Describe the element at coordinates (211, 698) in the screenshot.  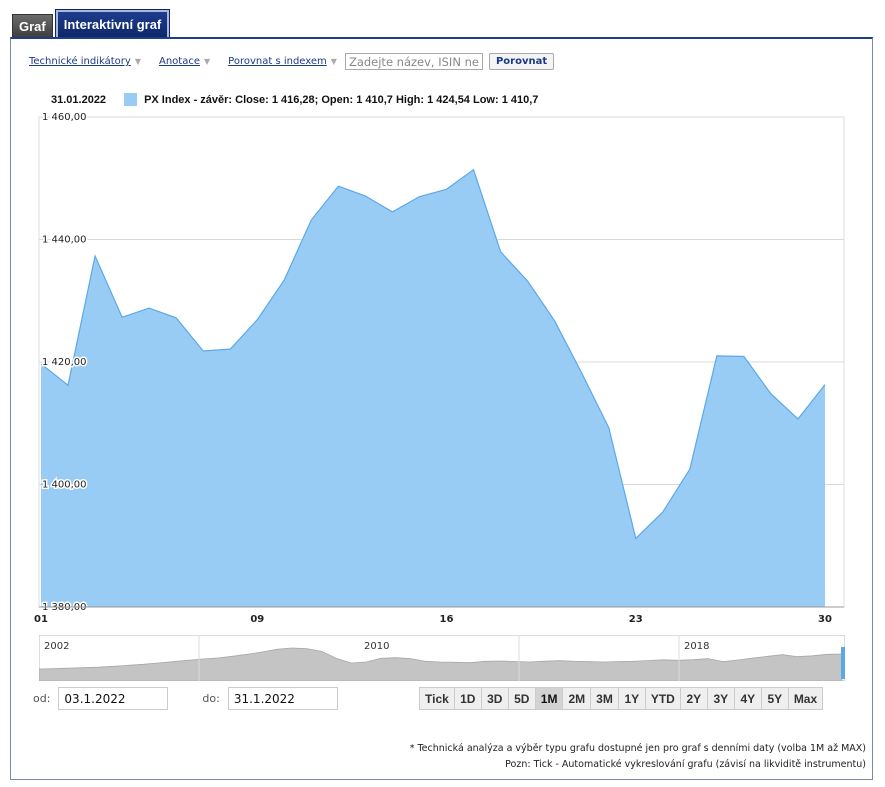
I see `to-label: do:` at that location.